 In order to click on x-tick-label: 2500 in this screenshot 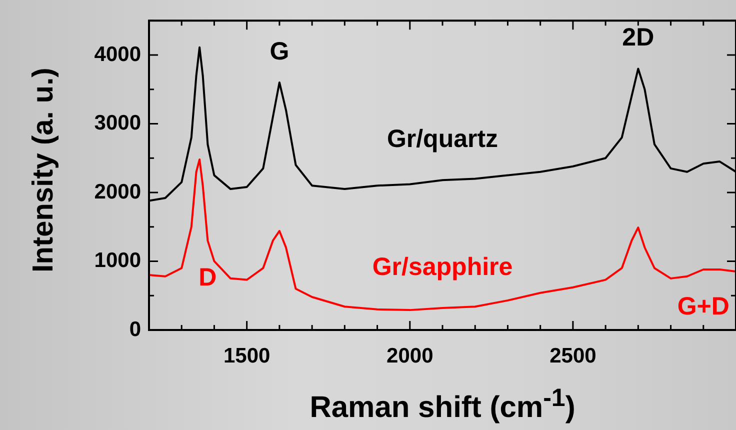, I will do `click(573, 356)`.